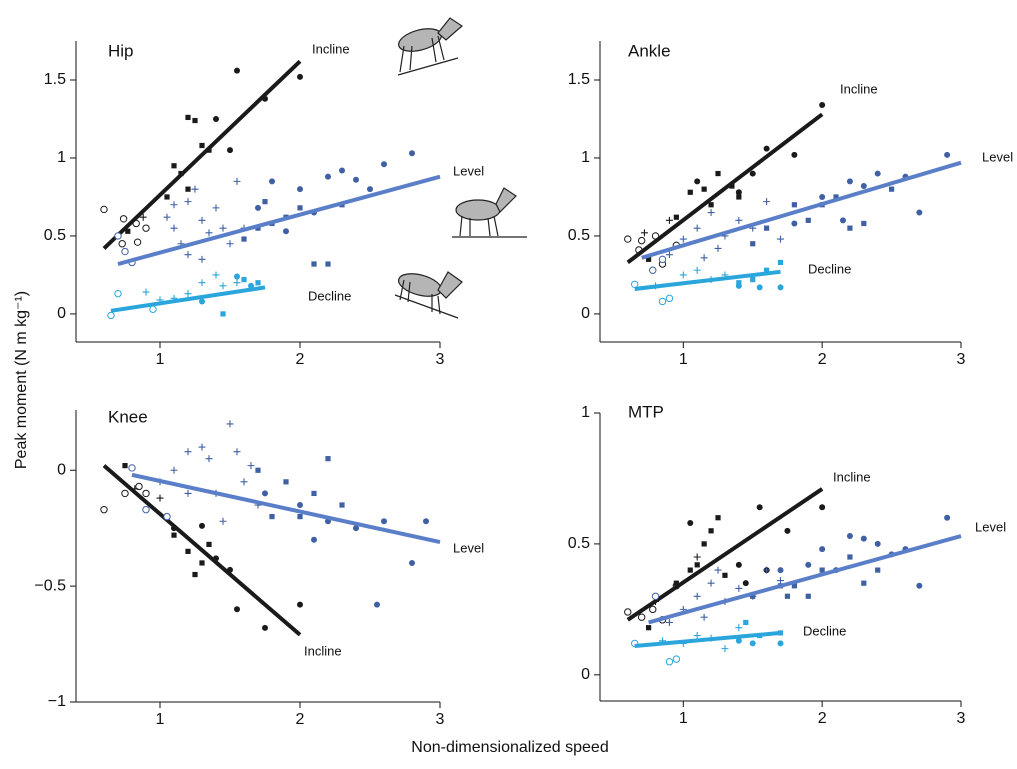 This screenshot has width=1017, height=769. What do you see at coordinates (55, 235) in the screenshot?
I see `y-tick-label: 0.5` at bounding box center [55, 235].